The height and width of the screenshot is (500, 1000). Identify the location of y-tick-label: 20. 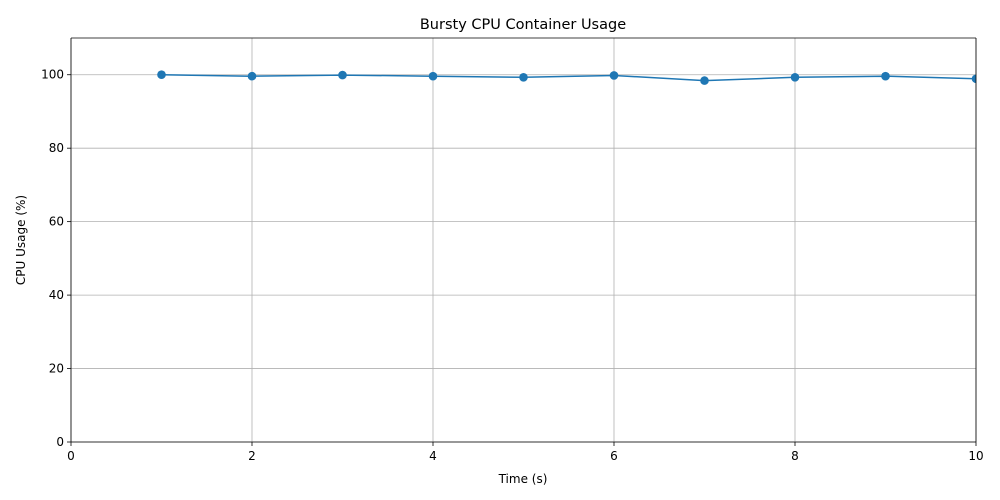
(56, 369).